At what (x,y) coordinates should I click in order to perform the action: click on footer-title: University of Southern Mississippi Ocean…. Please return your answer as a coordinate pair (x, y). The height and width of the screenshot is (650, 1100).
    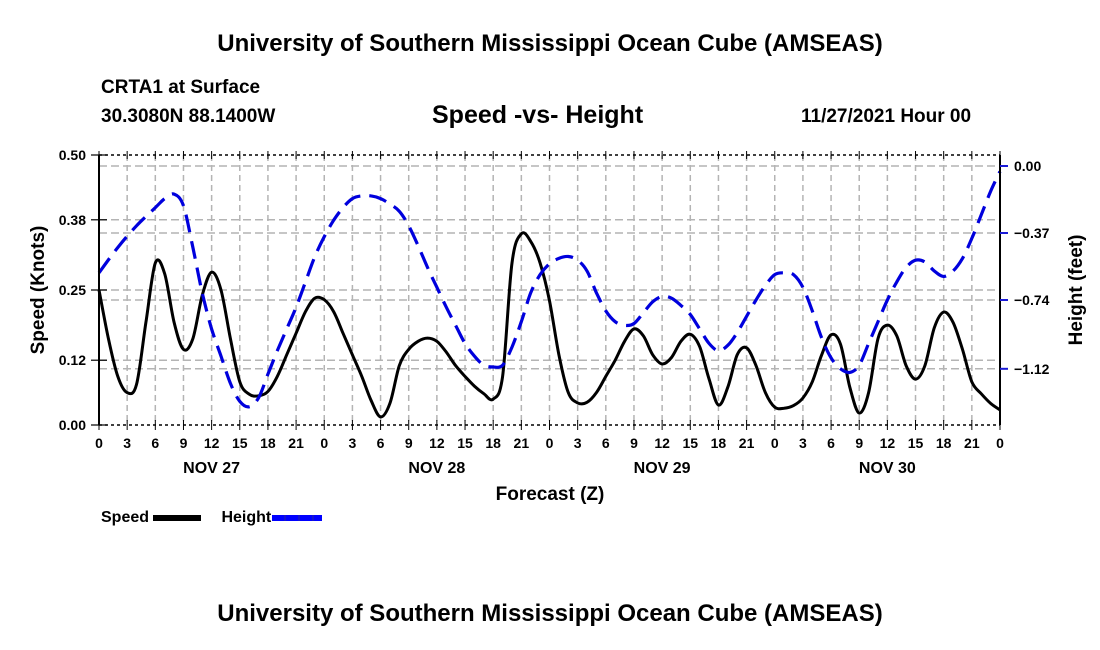
    Looking at the image, I should click on (550, 613).